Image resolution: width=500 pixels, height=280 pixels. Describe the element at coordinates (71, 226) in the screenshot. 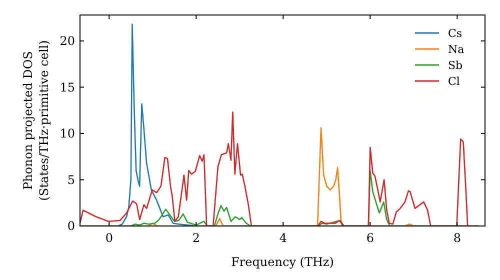

I see `y-tick-label: 0` at that location.